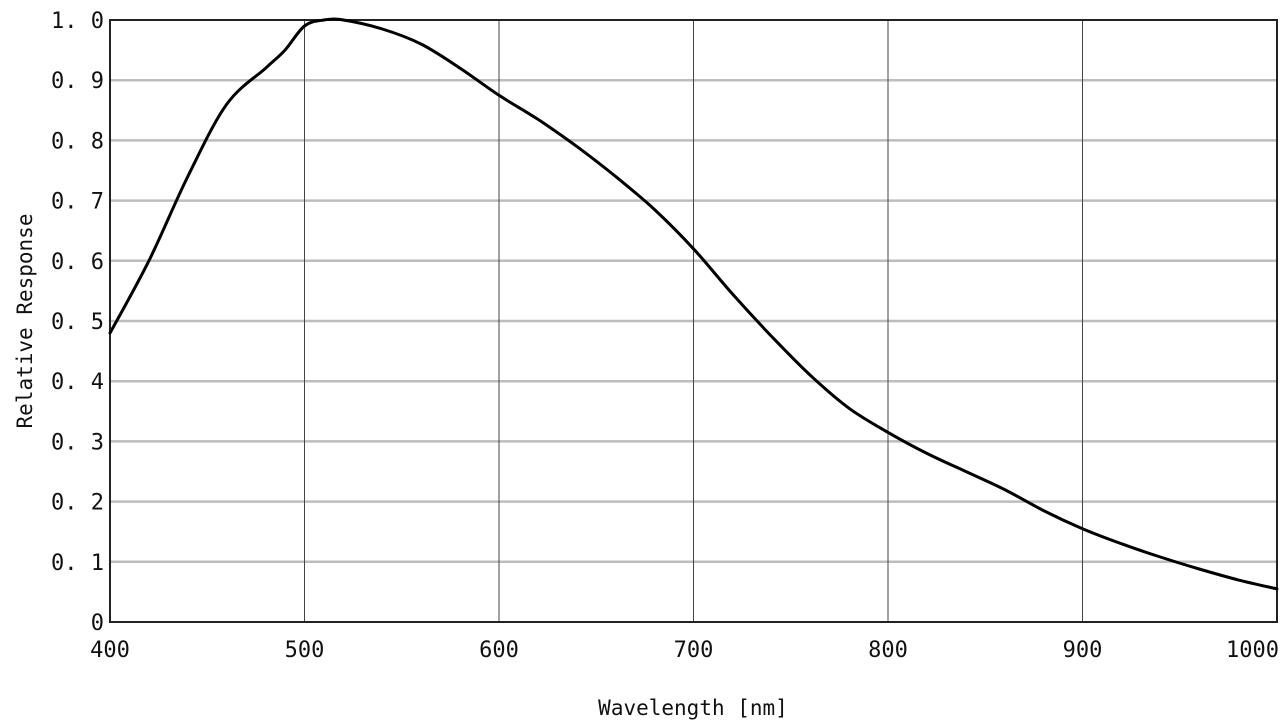 This screenshot has height=726, width=1283. Describe the element at coordinates (694, 650) in the screenshot. I see `x-tick-label: 700` at that location.